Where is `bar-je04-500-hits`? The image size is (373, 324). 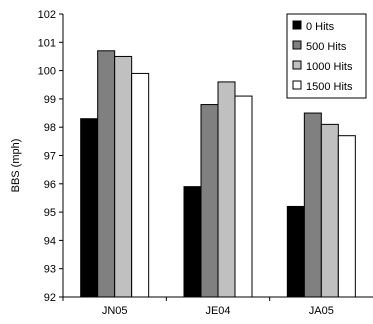
bar-je04-500-hits is located at coordinates (209, 201).